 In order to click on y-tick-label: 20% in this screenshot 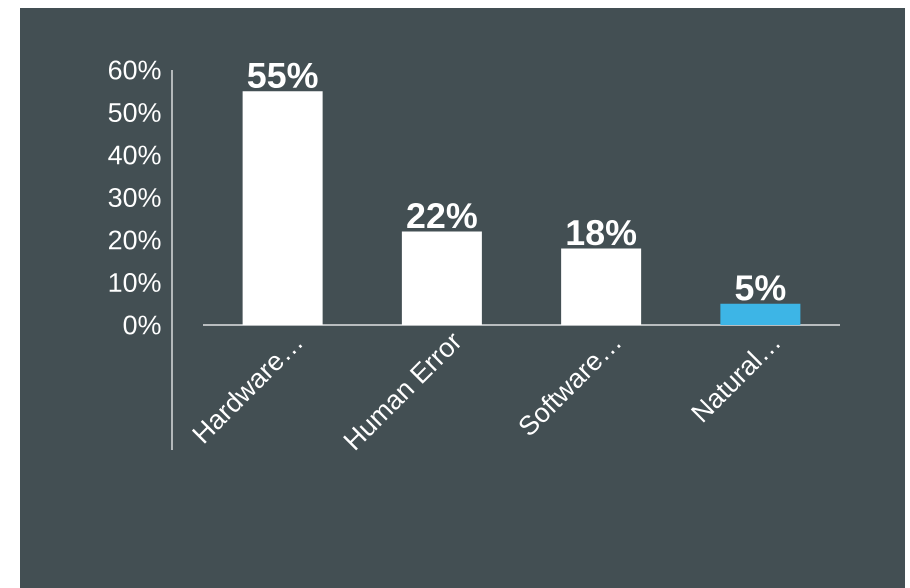, I will do `click(135, 240)`.